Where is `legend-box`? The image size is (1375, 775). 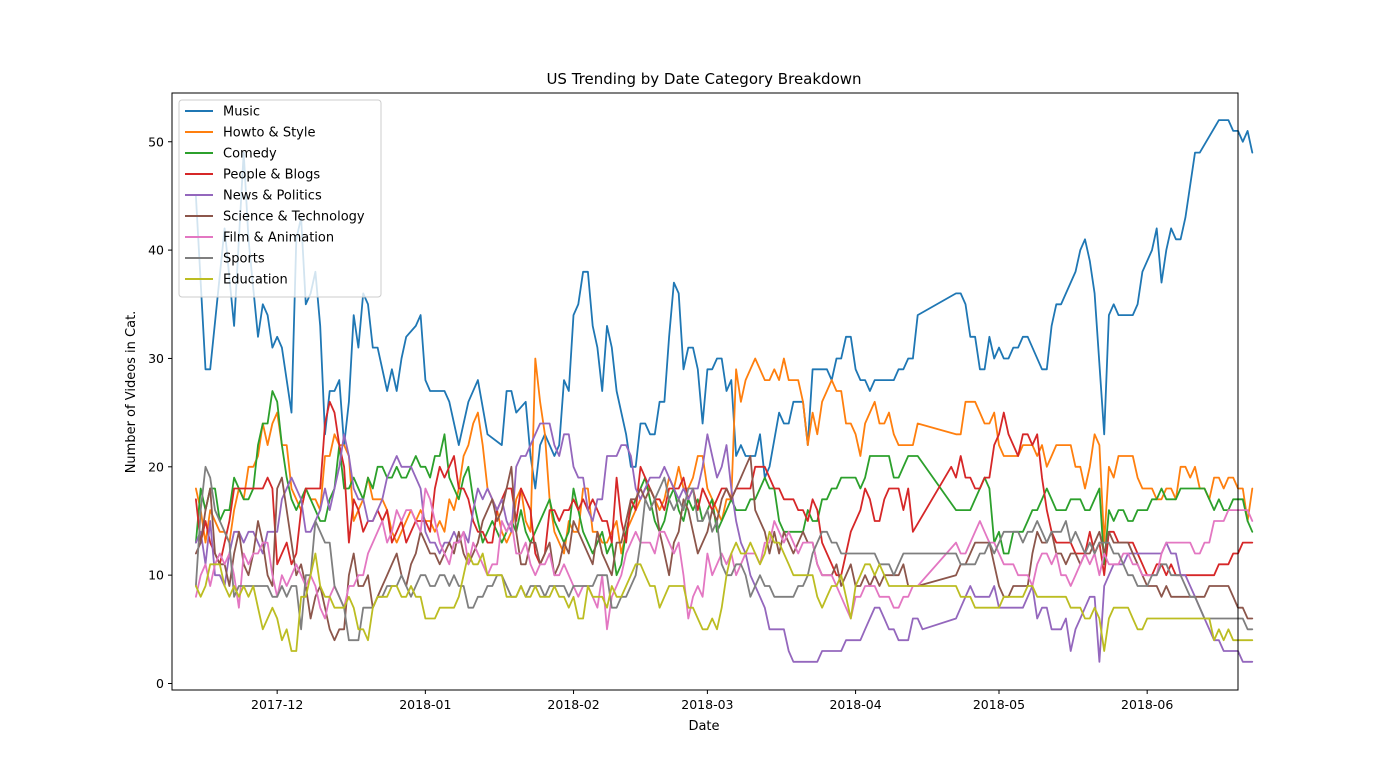 legend-box is located at coordinates (280, 198).